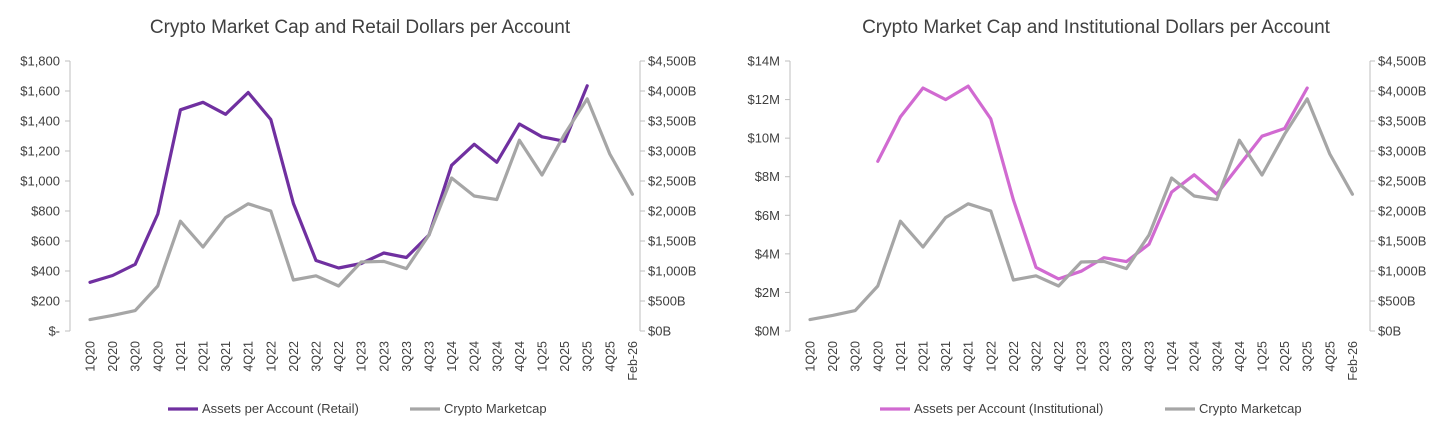  What do you see at coordinates (263, 408) in the screenshot?
I see `legend-item: Assets per Account (Retail)` at bounding box center [263, 408].